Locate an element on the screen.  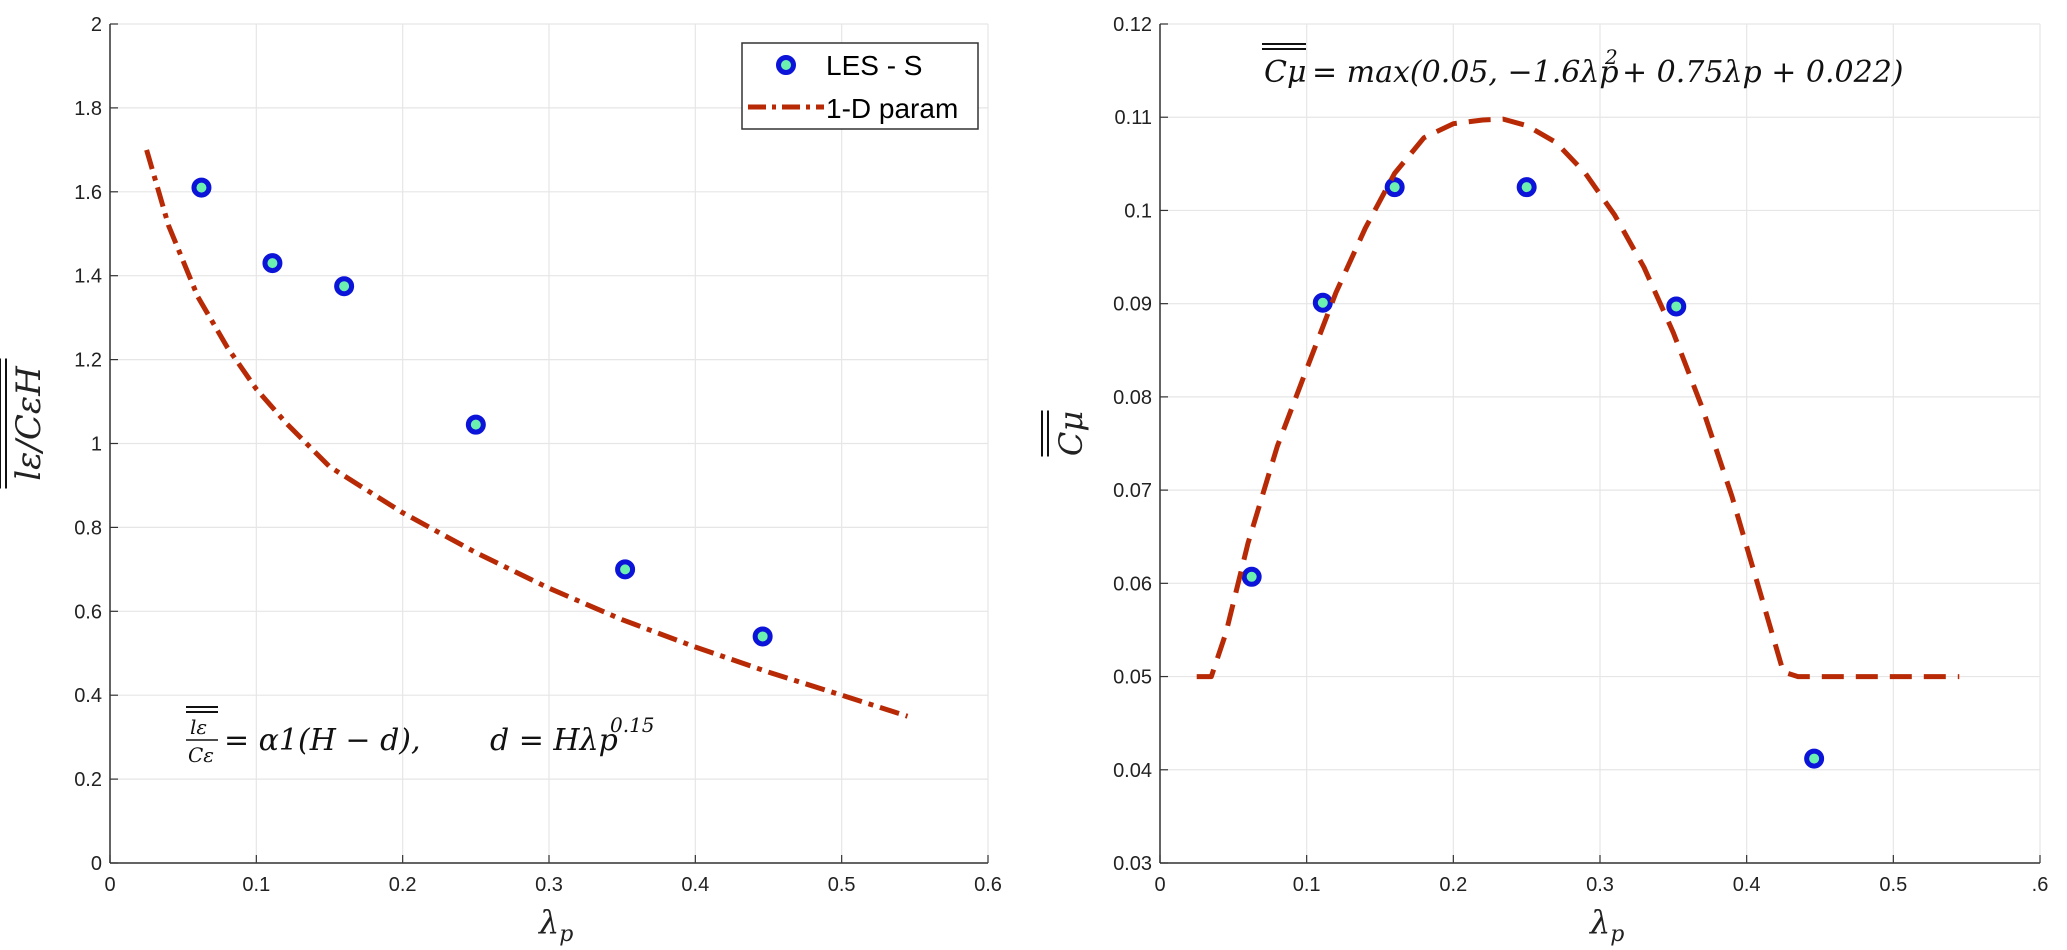
right-y-tick-label: 0.07 is located at coordinates (1132, 491).